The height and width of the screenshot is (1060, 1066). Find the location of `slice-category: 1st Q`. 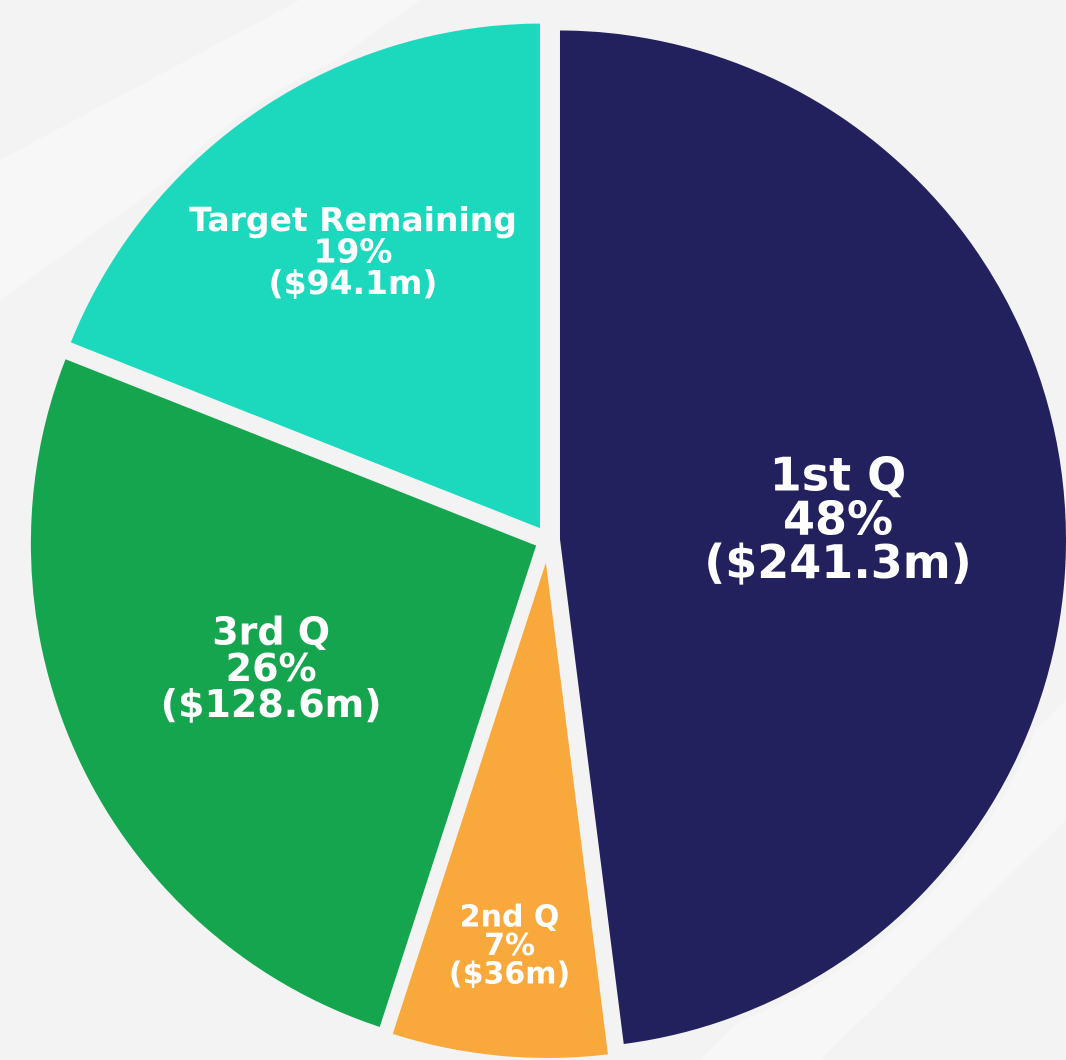

slice-category: 1st Q is located at coordinates (838, 475).